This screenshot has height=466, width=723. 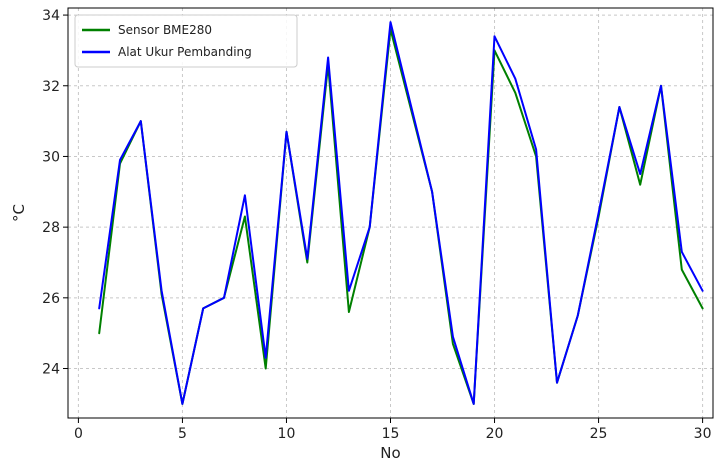 I want to click on y-axis-title: °C, so click(x=19, y=213).